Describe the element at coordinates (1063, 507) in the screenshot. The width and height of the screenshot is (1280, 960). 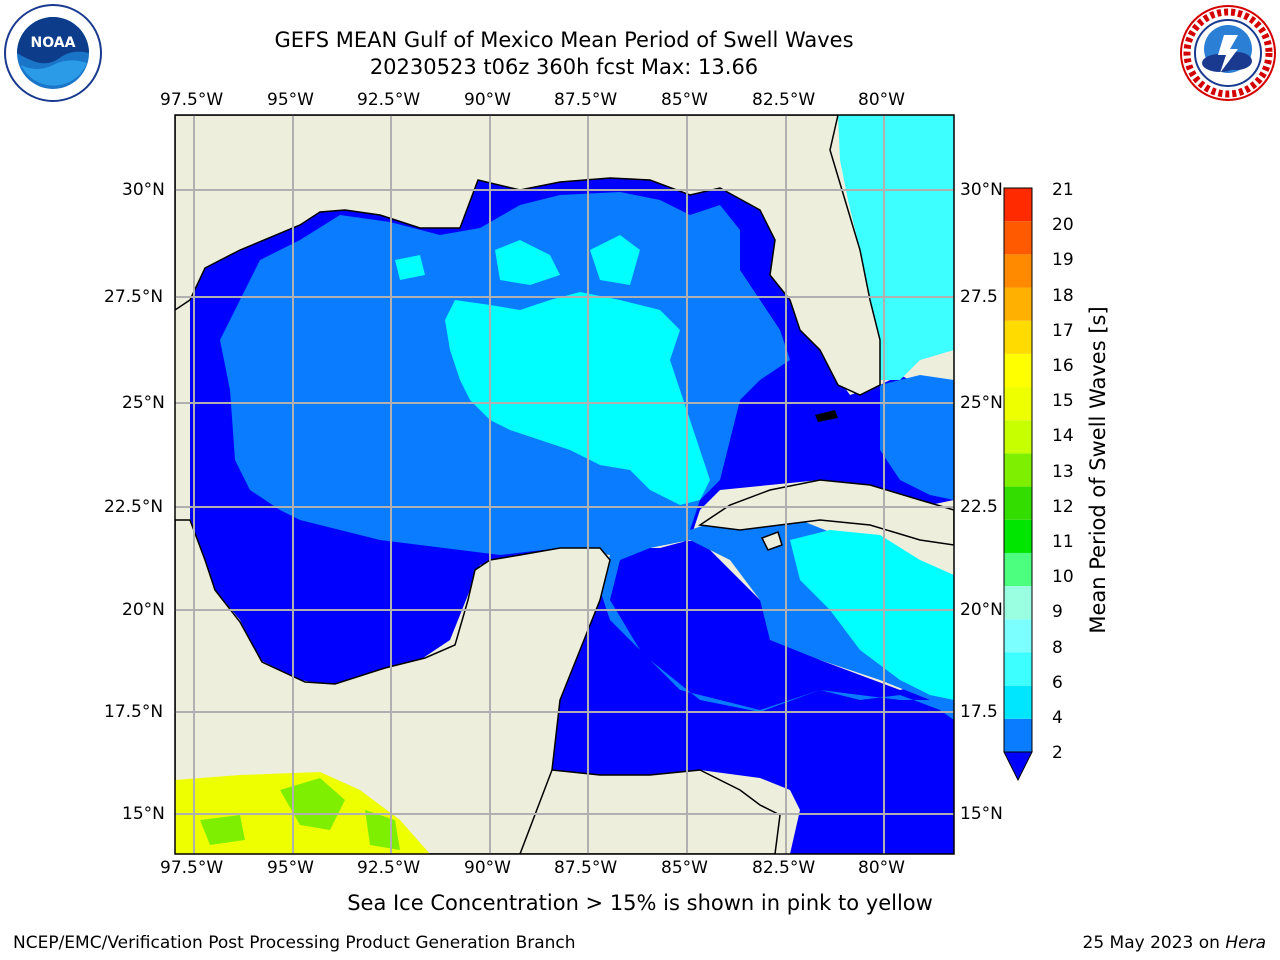
I see `colorbar-label: 12` at that location.